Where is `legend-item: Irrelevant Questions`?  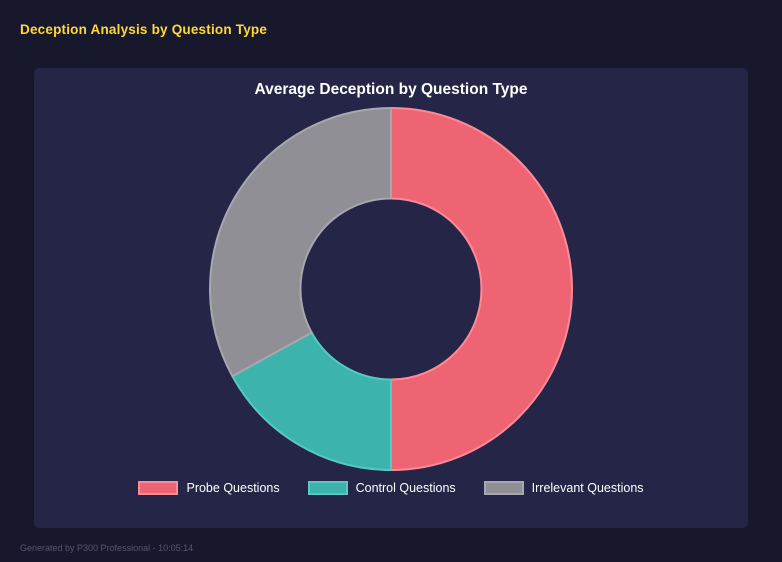
legend-item: Irrelevant Questions is located at coordinates (563, 488).